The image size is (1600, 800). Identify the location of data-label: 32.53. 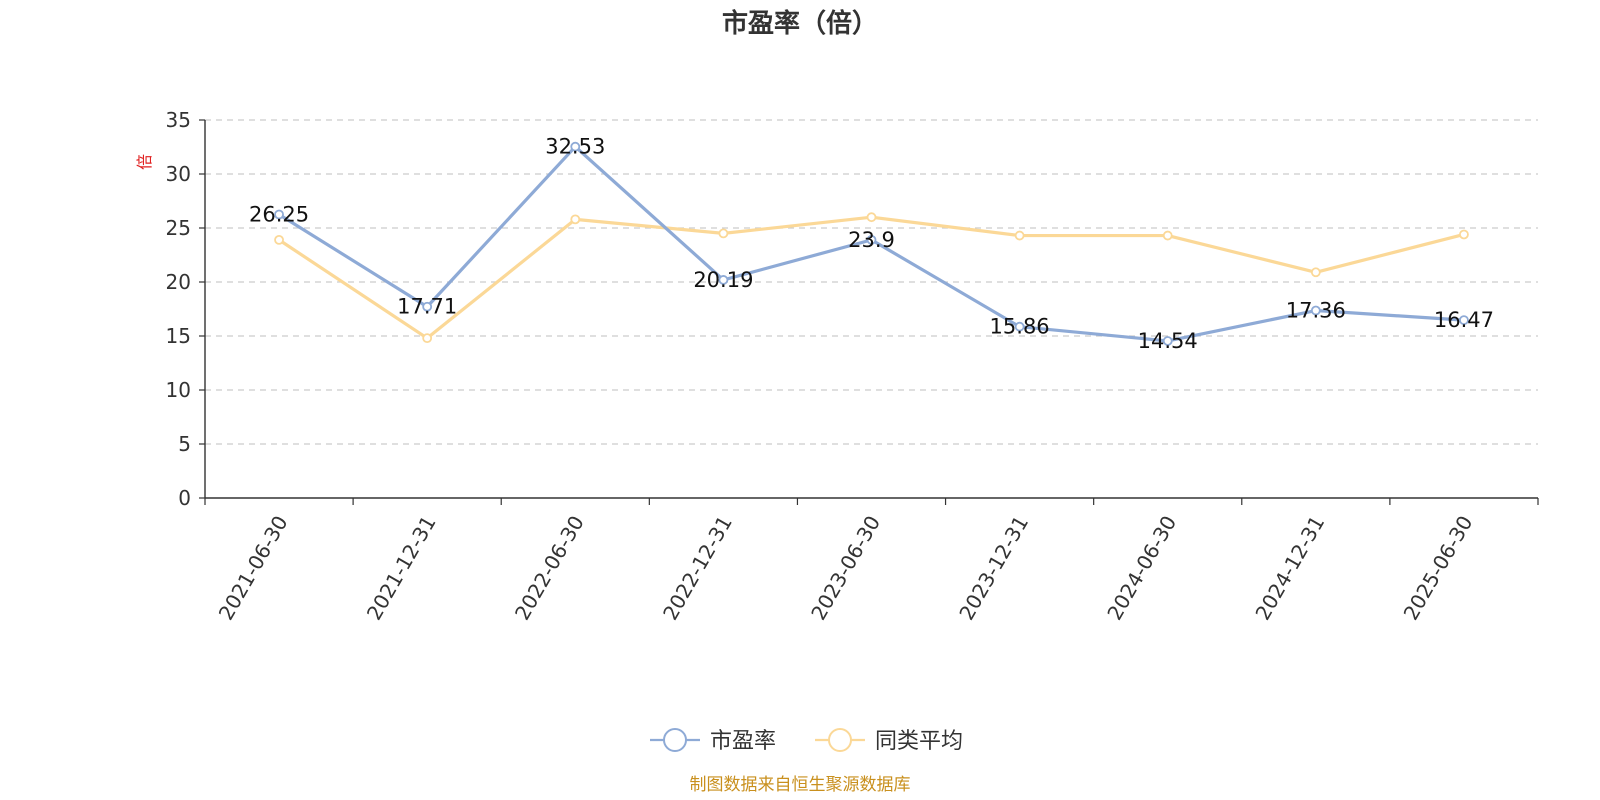
(575, 147).